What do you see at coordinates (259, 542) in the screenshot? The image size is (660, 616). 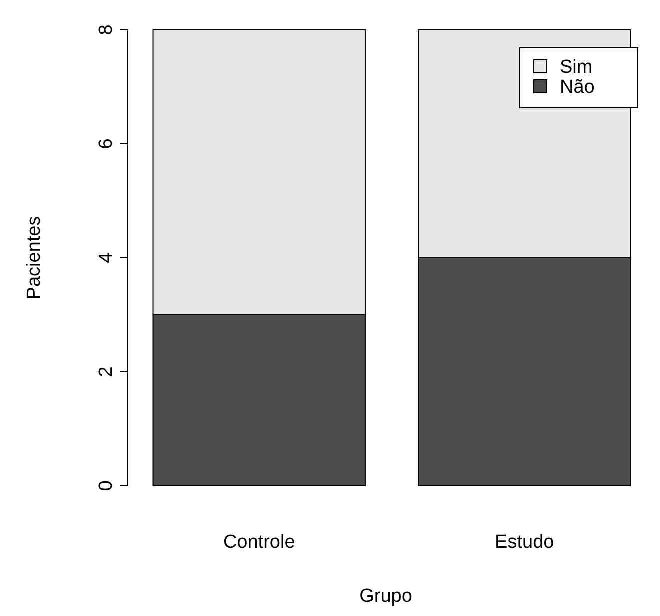 I see `x-tick-label: Controle` at bounding box center [259, 542].